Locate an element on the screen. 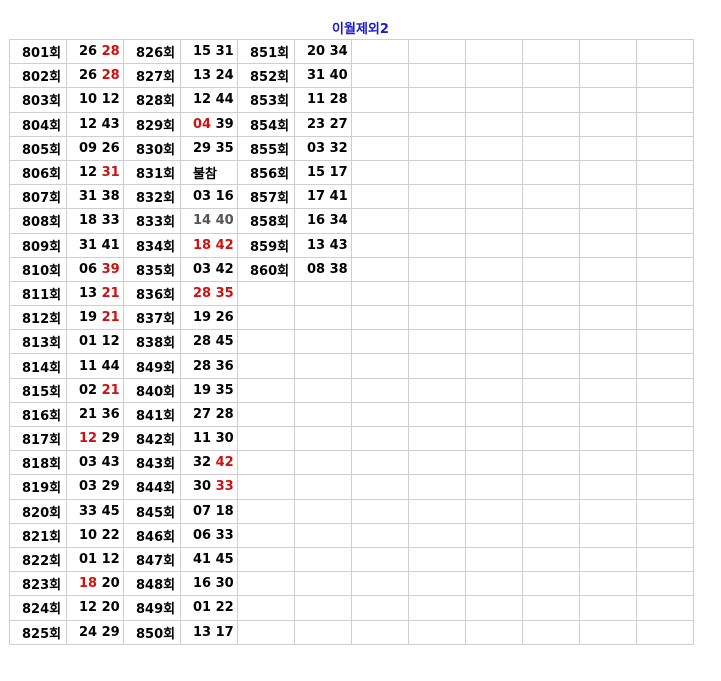 Image resolution: width=721 pixels, height=681 pixels. numbers-cell: 13 43 is located at coordinates (323, 245).